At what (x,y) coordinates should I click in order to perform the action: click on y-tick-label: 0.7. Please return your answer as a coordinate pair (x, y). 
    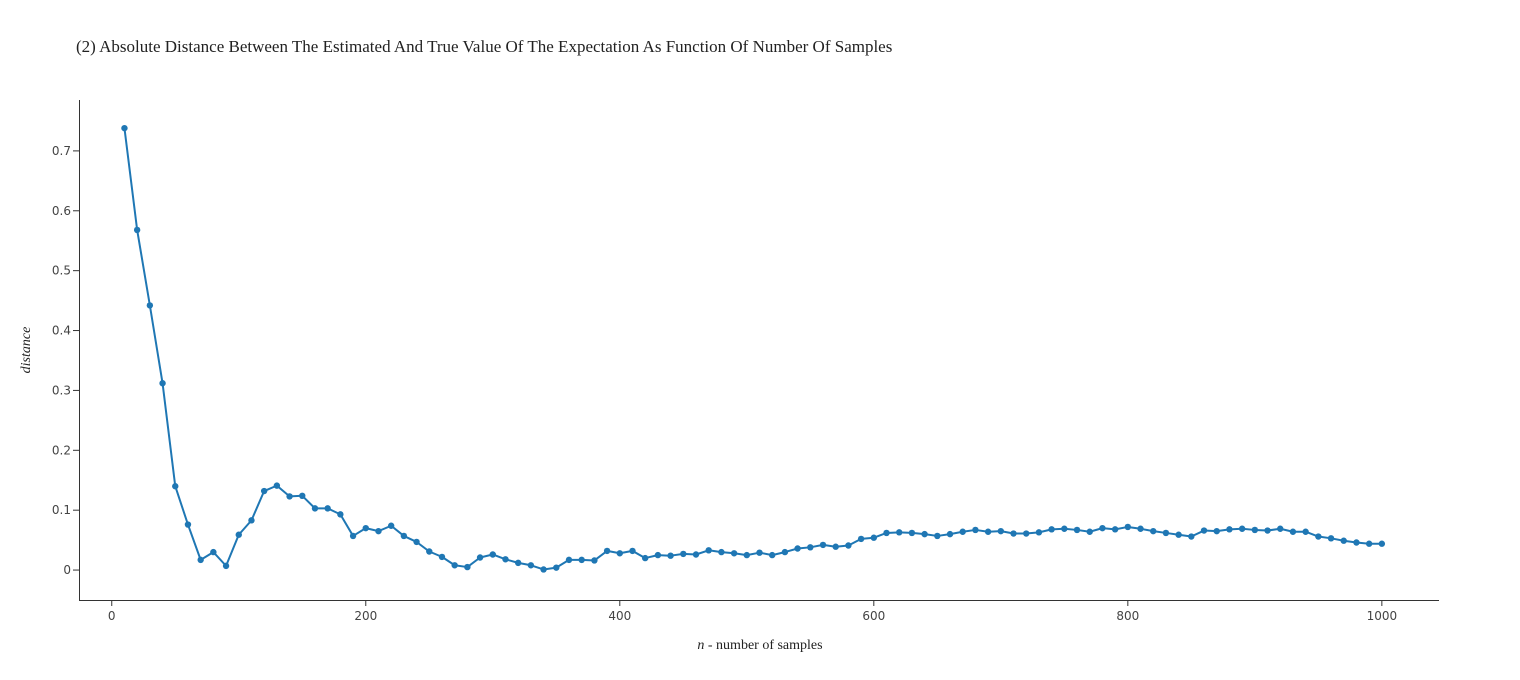
    Looking at the image, I should click on (61, 151).